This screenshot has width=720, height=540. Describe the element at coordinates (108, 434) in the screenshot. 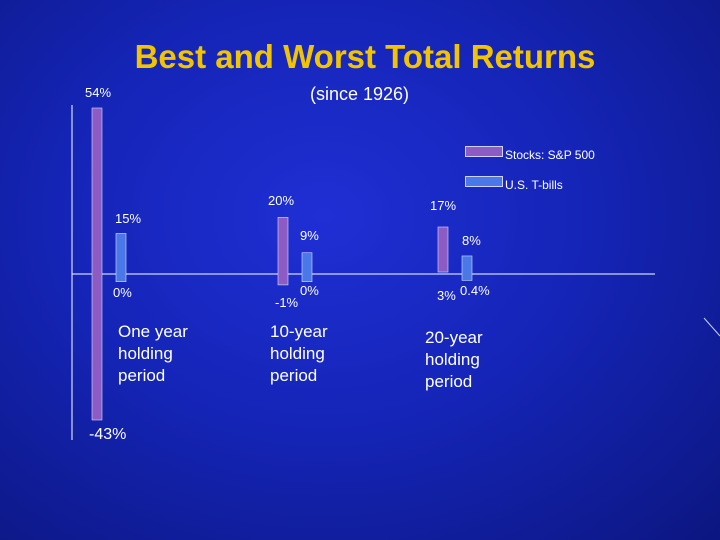

I see `data-label-stocks-worst-1yr: -43%` at that location.